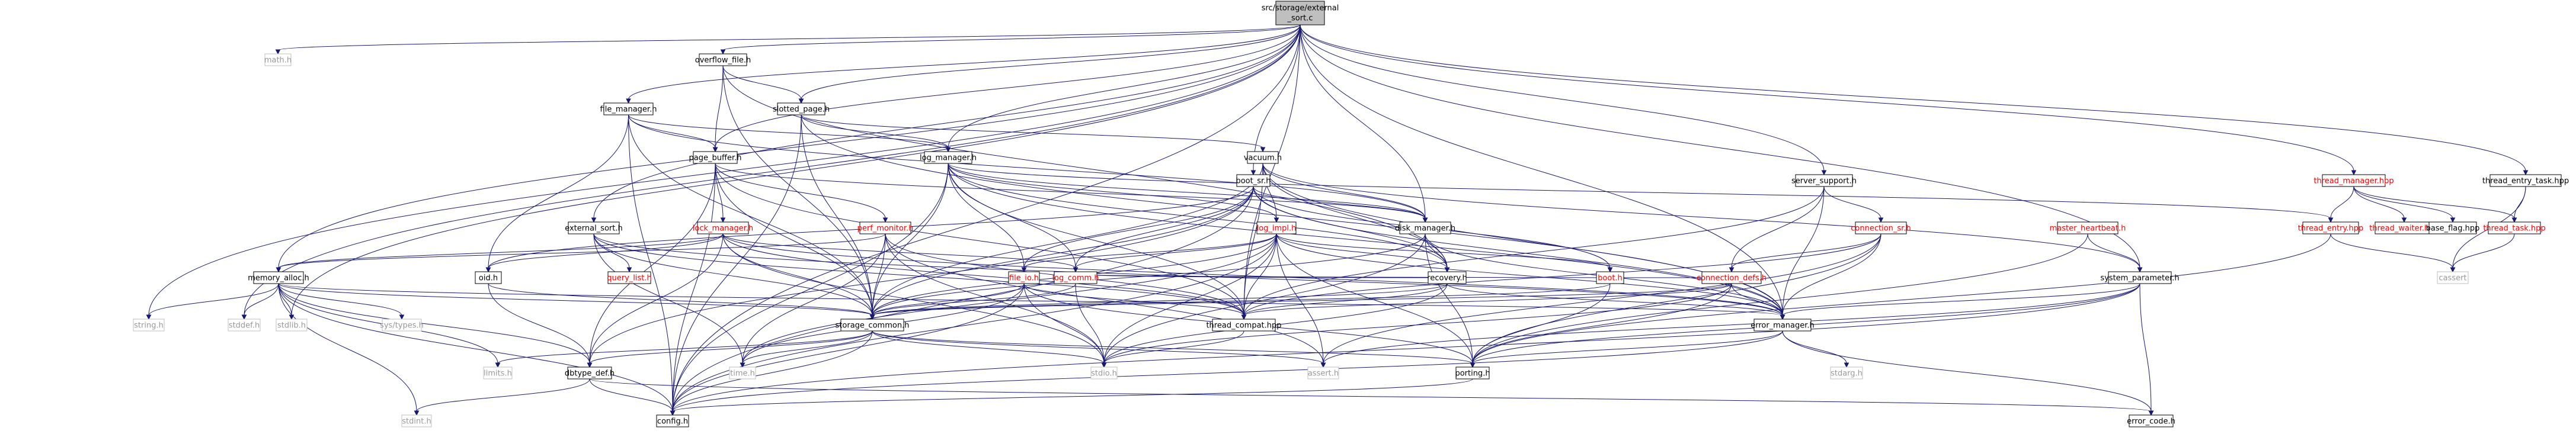 The width and height of the screenshot is (2576, 447). What do you see at coordinates (1272, 170) in the screenshot?
I see `edge-root-to-thread_compat_hpp` at bounding box center [1272, 170].